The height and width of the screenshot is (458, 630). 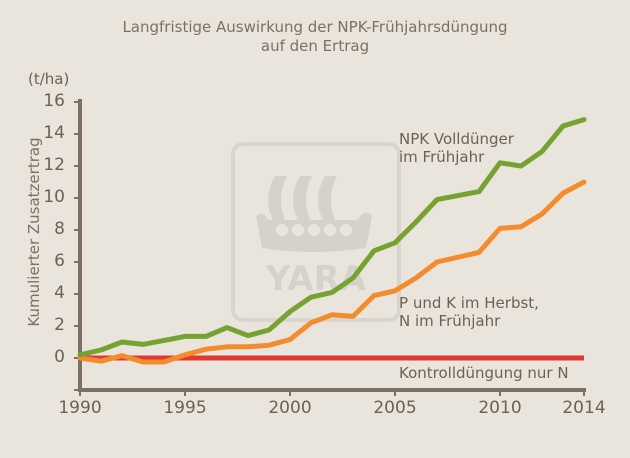 I want to click on x-tick-label: 2000, so click(x=290, y=408).